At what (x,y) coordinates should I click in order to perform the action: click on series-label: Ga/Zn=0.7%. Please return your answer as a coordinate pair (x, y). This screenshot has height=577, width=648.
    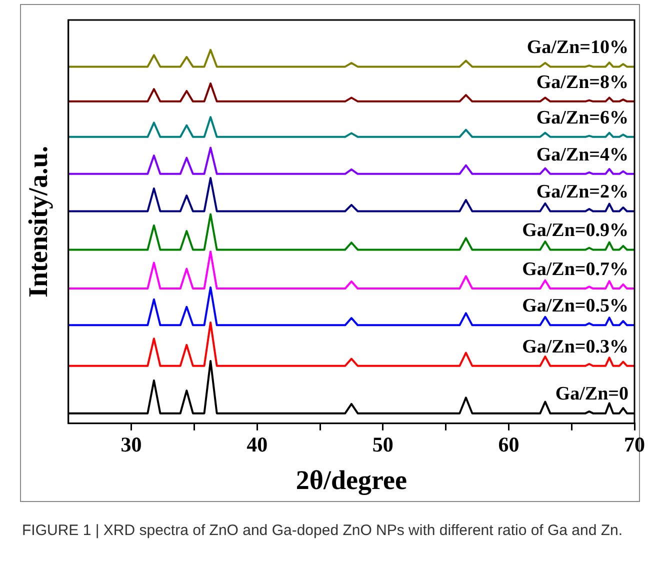
    Looking at the image, I should click on (575, 269).